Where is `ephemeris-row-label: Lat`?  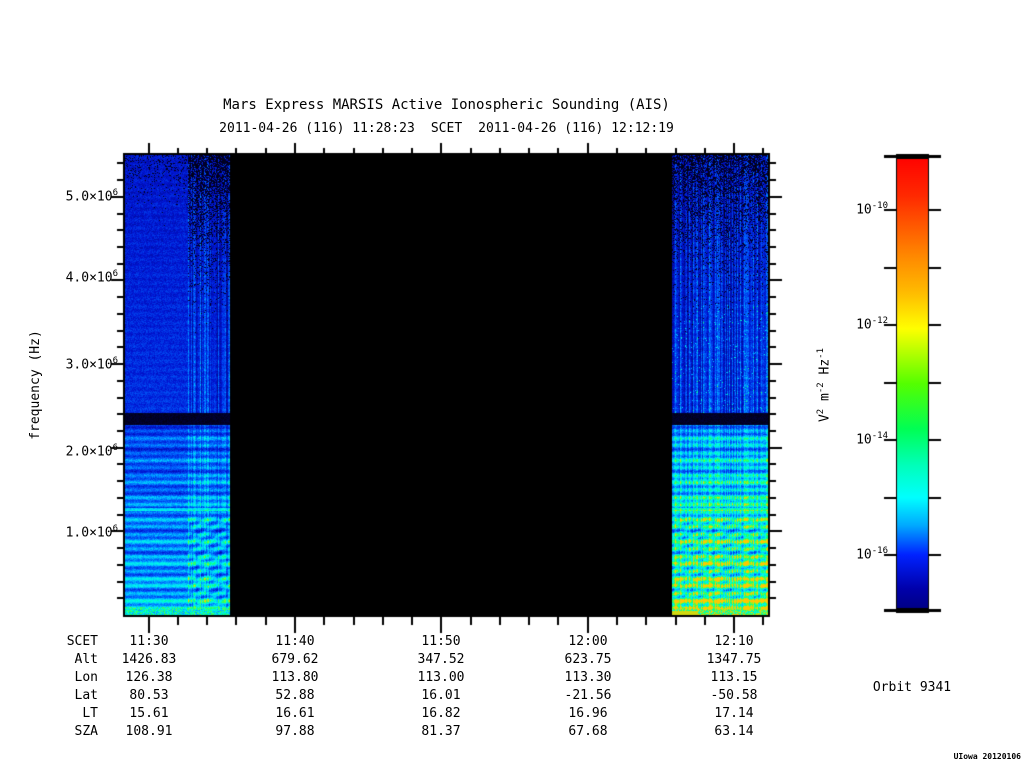 ephemeris-row-label: Lat is located at coordinates (86, 695).